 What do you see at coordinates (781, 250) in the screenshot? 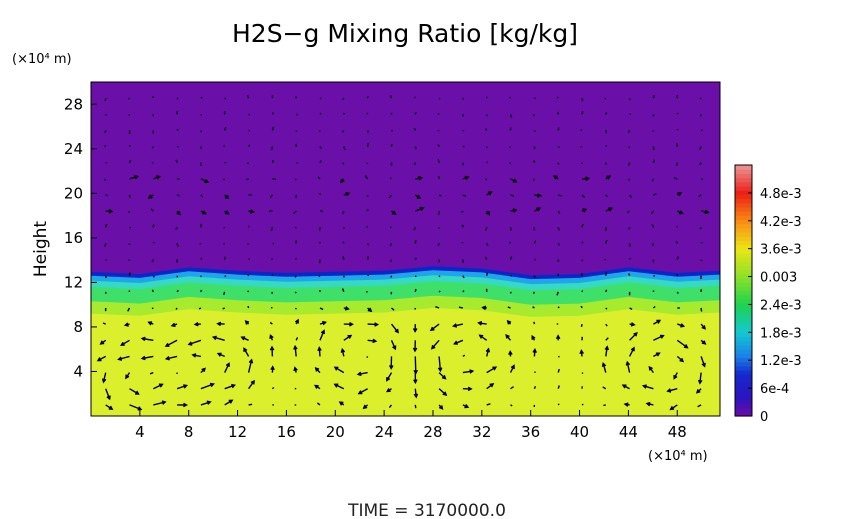
I see `colorbar-label: 3.6e-3` at bounding box center [781, 250].